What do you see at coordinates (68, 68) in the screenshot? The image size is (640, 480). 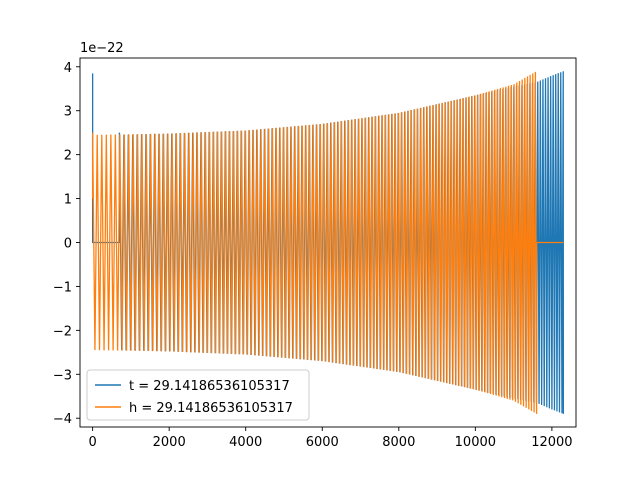 I see `y-tick-label: 4` at bounding box center [68, 68].